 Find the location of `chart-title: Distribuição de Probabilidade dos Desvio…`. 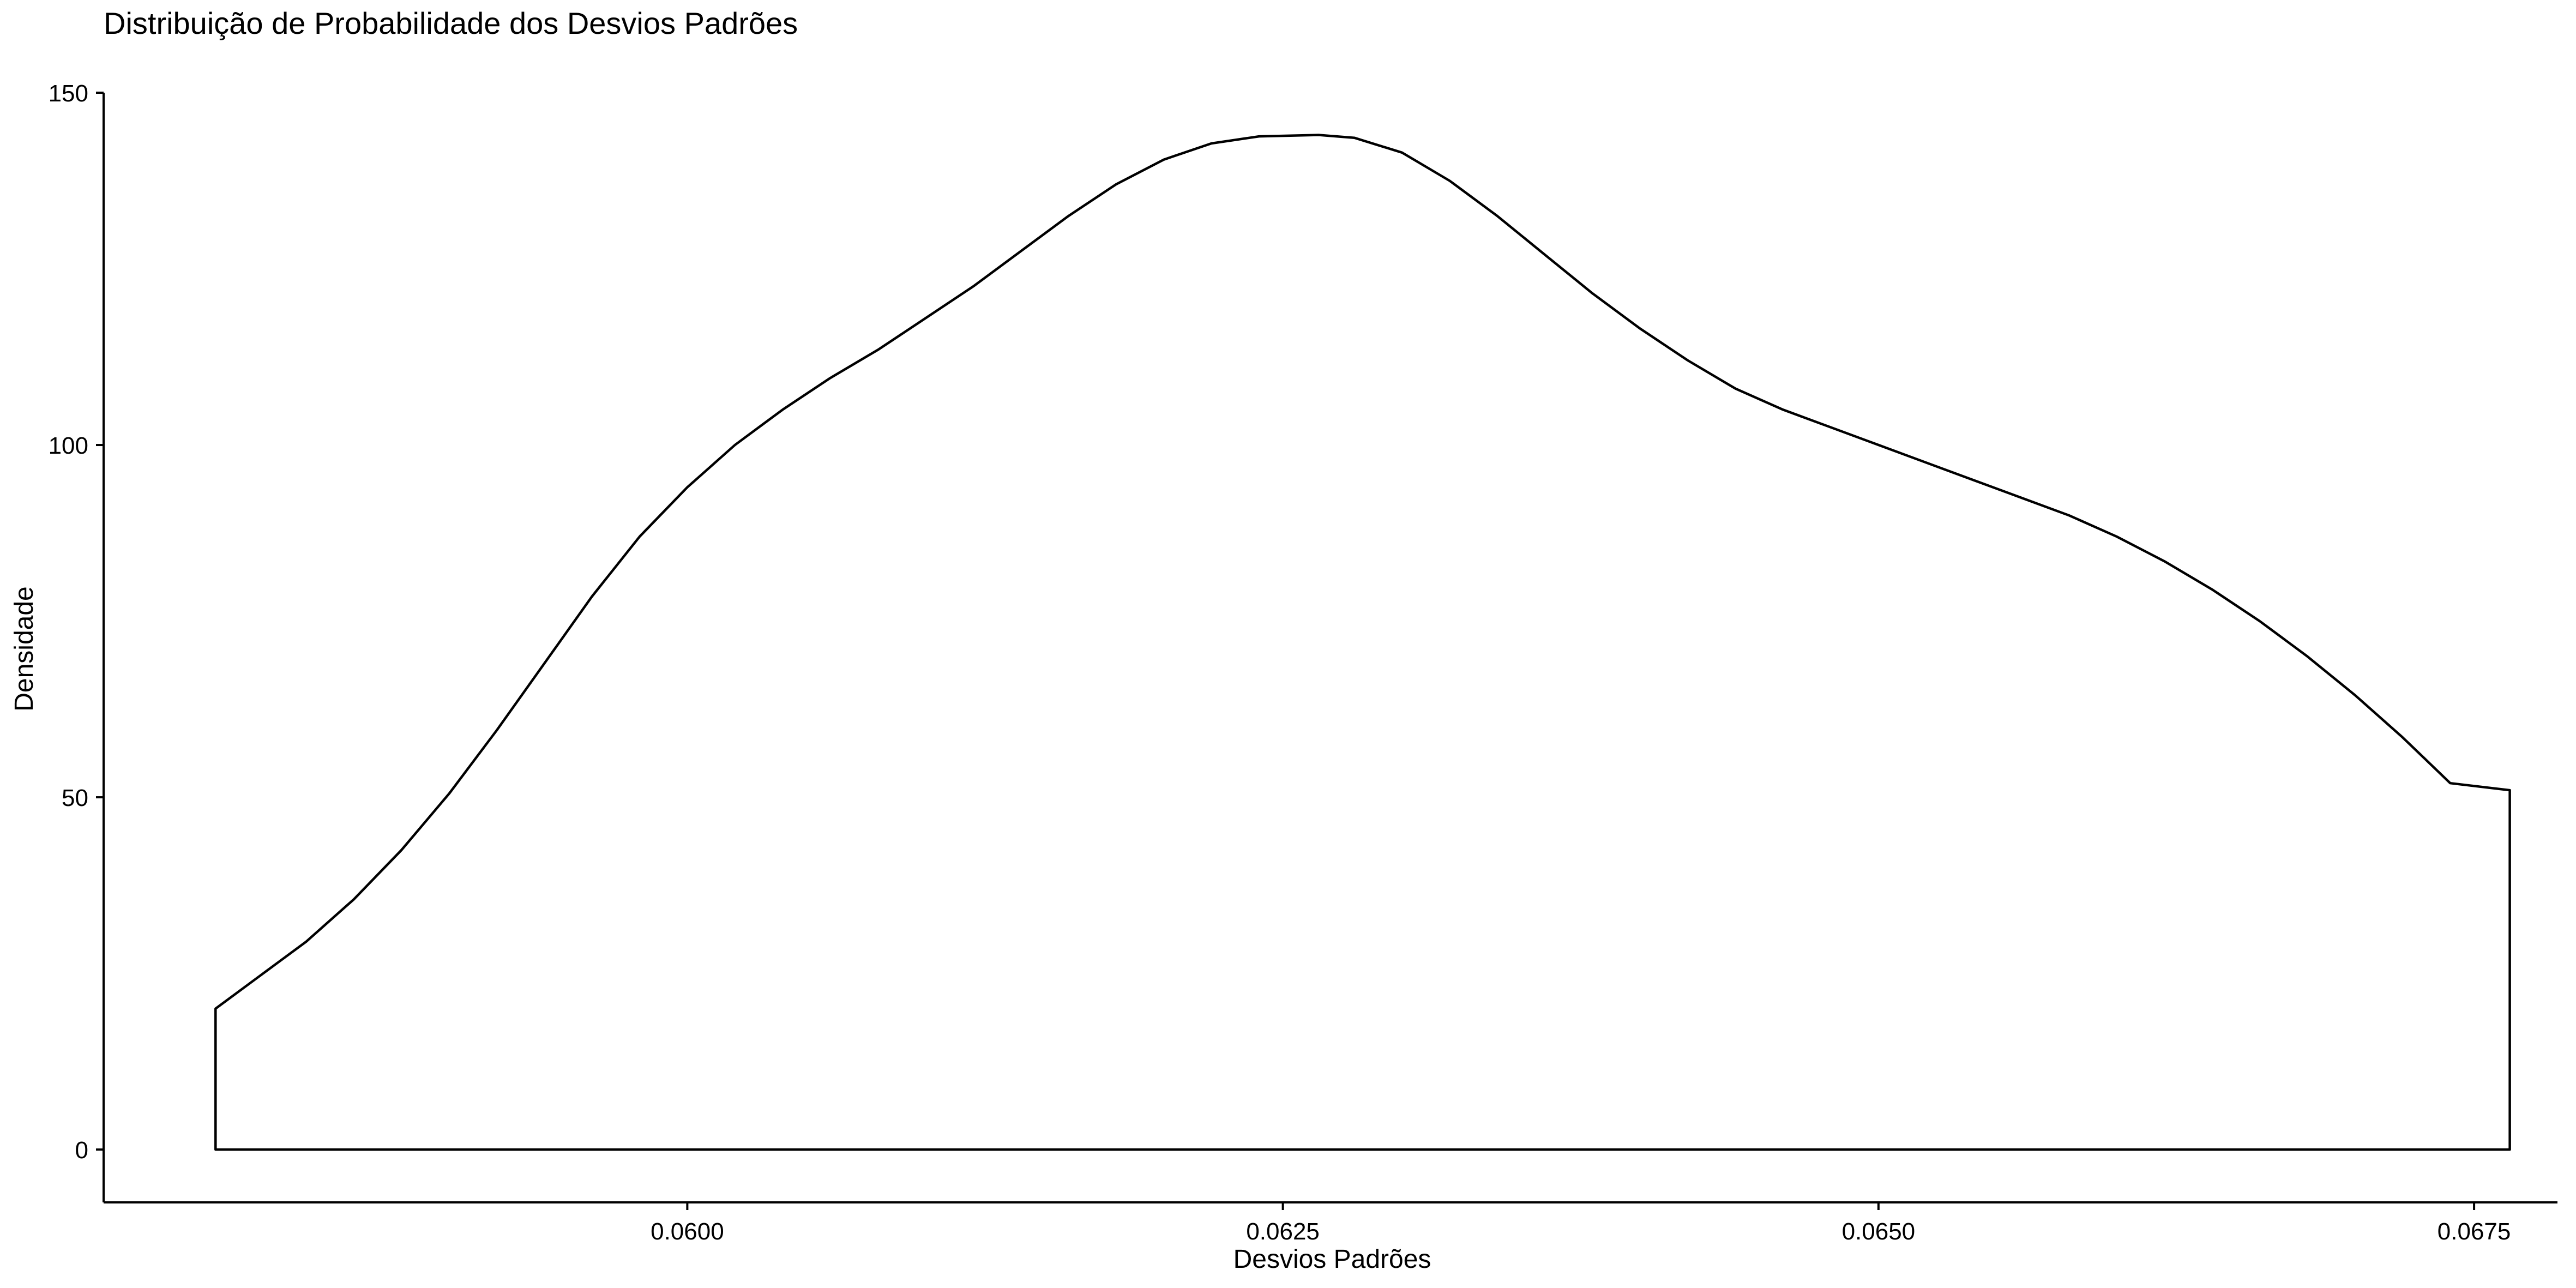

chart-title: Distribuição de Probabilidade dos Desvio… is located at coordinates (451, 23).